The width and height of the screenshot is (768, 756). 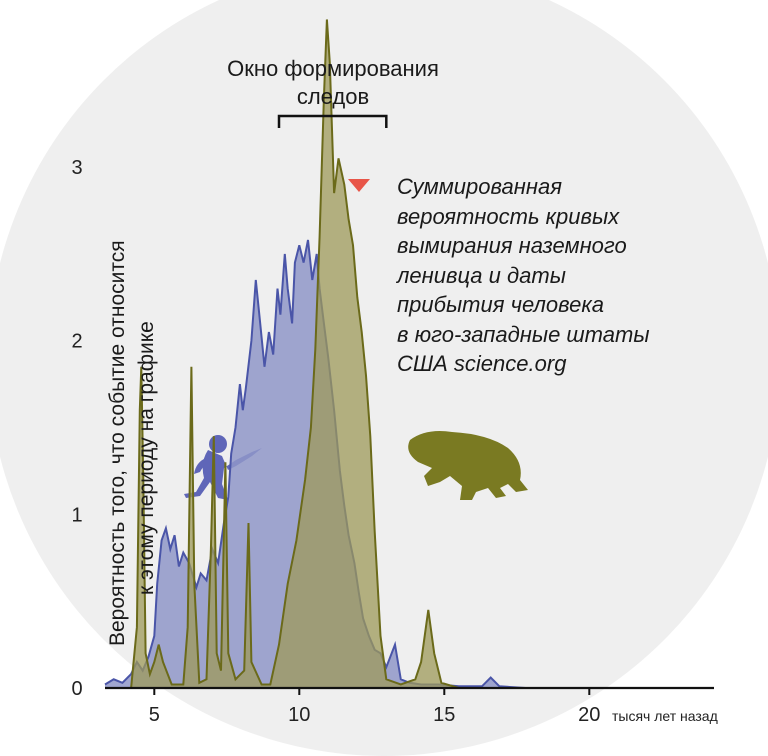 What do you see at coordinates (479, 186) in the screenshot?
I see `legend-line: Суммированная` at bounding box center [479, 186].